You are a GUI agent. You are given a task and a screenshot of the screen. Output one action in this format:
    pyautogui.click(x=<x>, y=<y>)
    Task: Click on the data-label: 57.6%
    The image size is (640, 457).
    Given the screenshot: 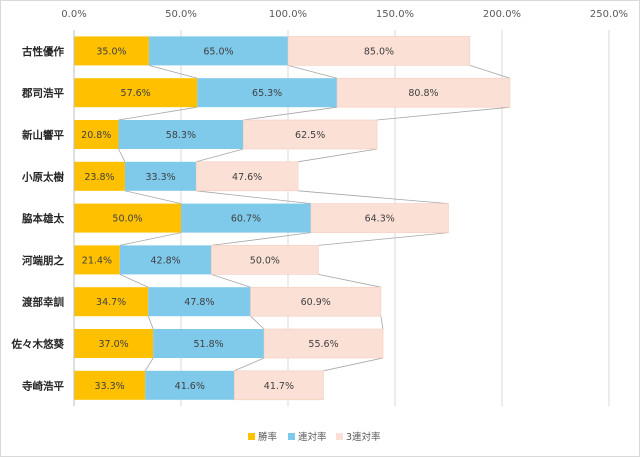 What is the action you would take?
    pyautogui.click(x=136, y=93)
    